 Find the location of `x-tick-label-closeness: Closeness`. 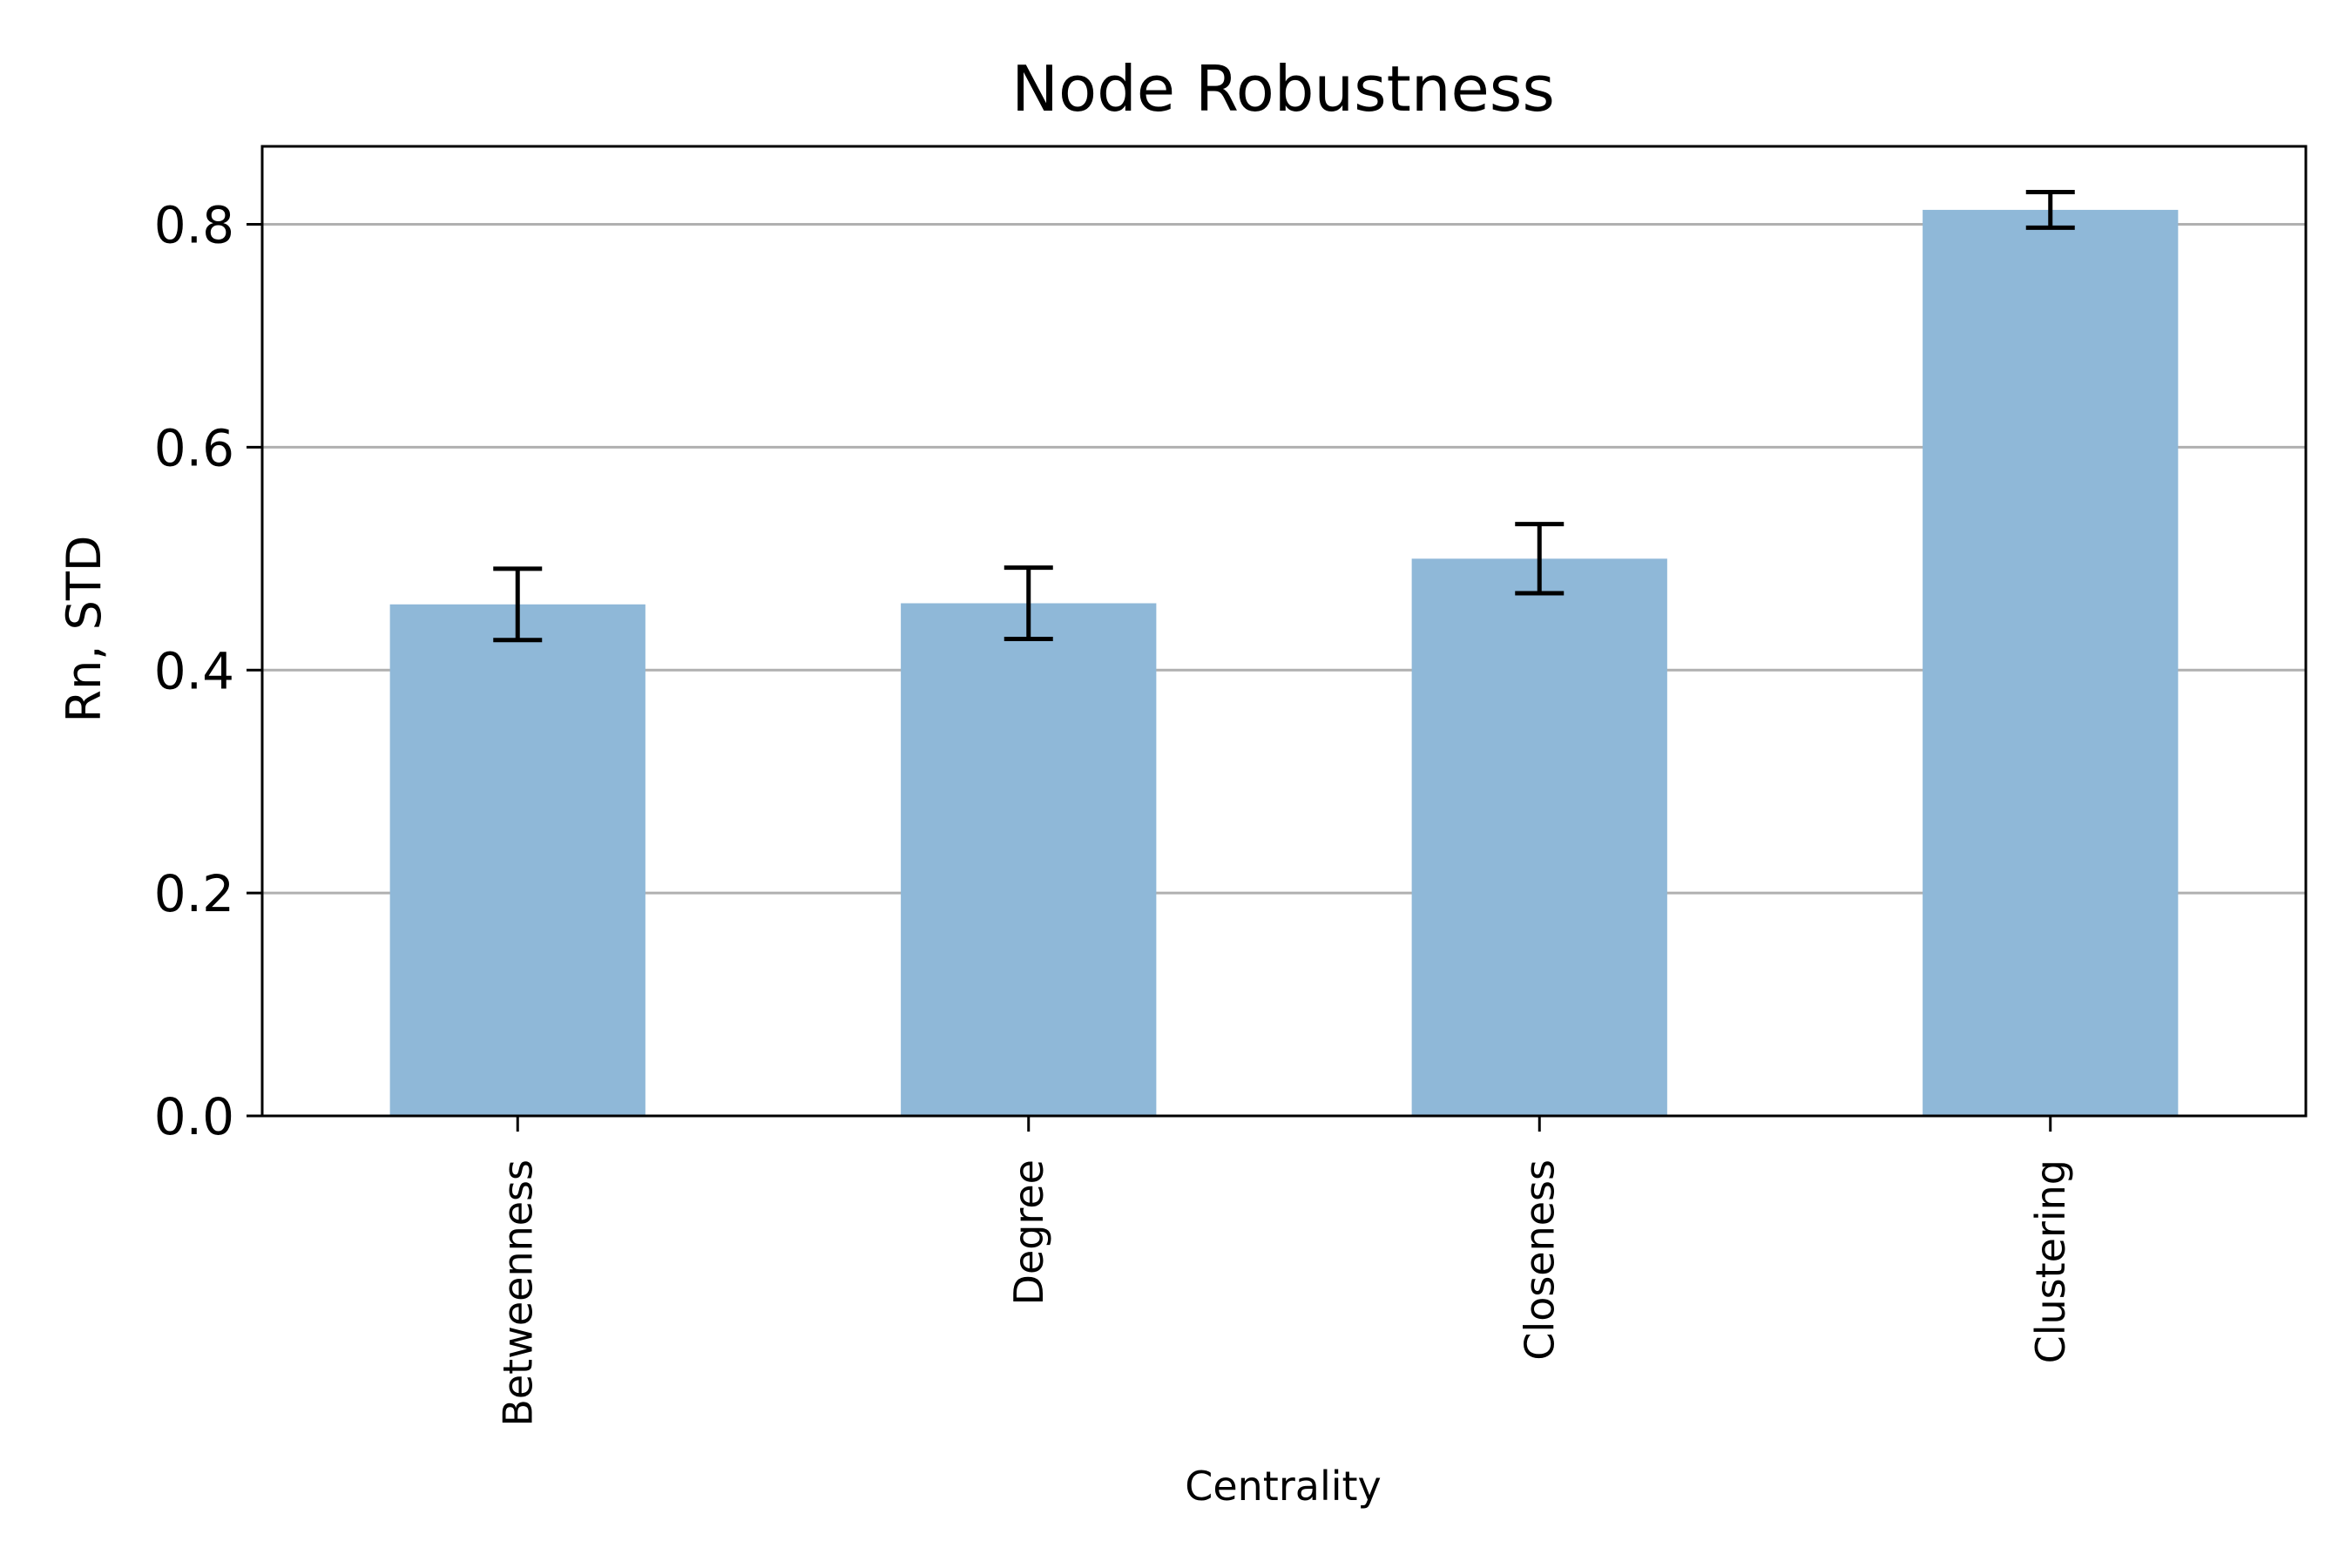

x-tick-label-closeness: Closeness is located at coordinates (1539, 1260).